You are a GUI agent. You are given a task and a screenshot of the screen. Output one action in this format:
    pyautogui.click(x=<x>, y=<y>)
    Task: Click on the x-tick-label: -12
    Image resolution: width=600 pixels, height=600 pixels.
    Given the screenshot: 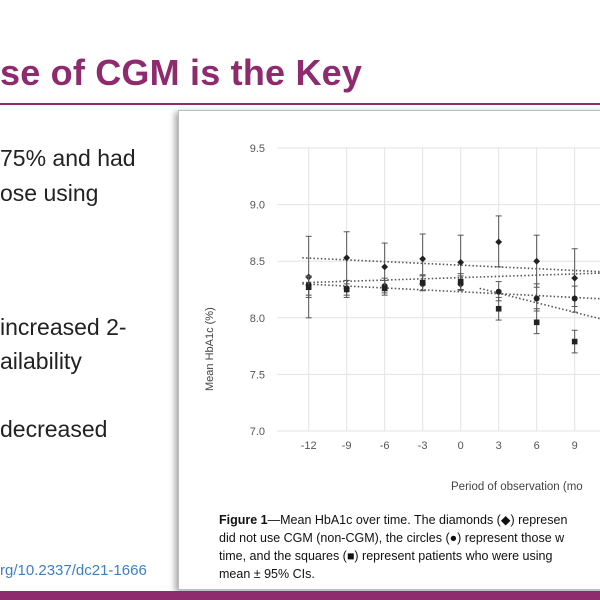 What is the action you would take?
    pyautogui.click(x=309, y=446)
    